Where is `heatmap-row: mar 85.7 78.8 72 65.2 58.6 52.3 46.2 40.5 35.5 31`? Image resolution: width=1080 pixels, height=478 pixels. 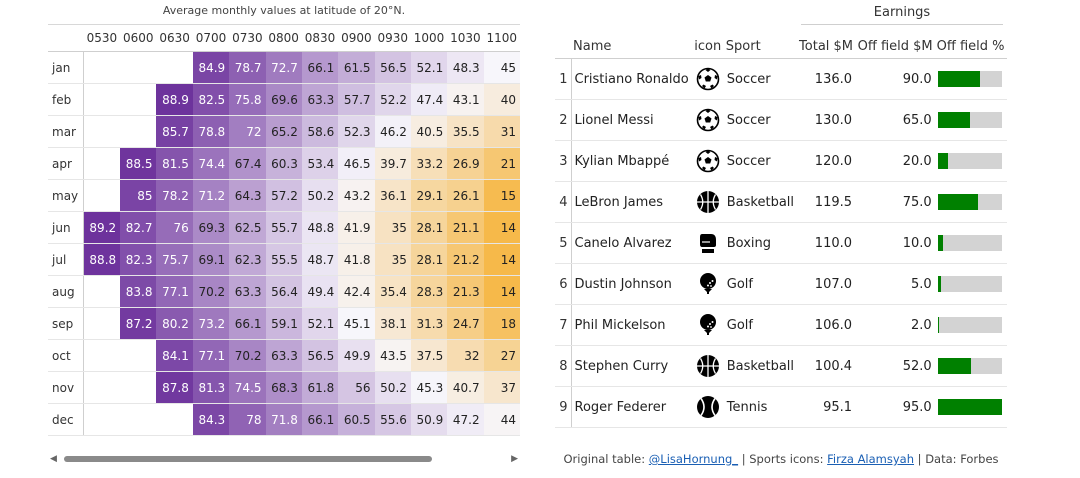
heatmap-row: mar 85.7 78.8 72 65.2 58.6 52.3 46.2 40.5 35.5 31 is located at coordinates (284, 131).